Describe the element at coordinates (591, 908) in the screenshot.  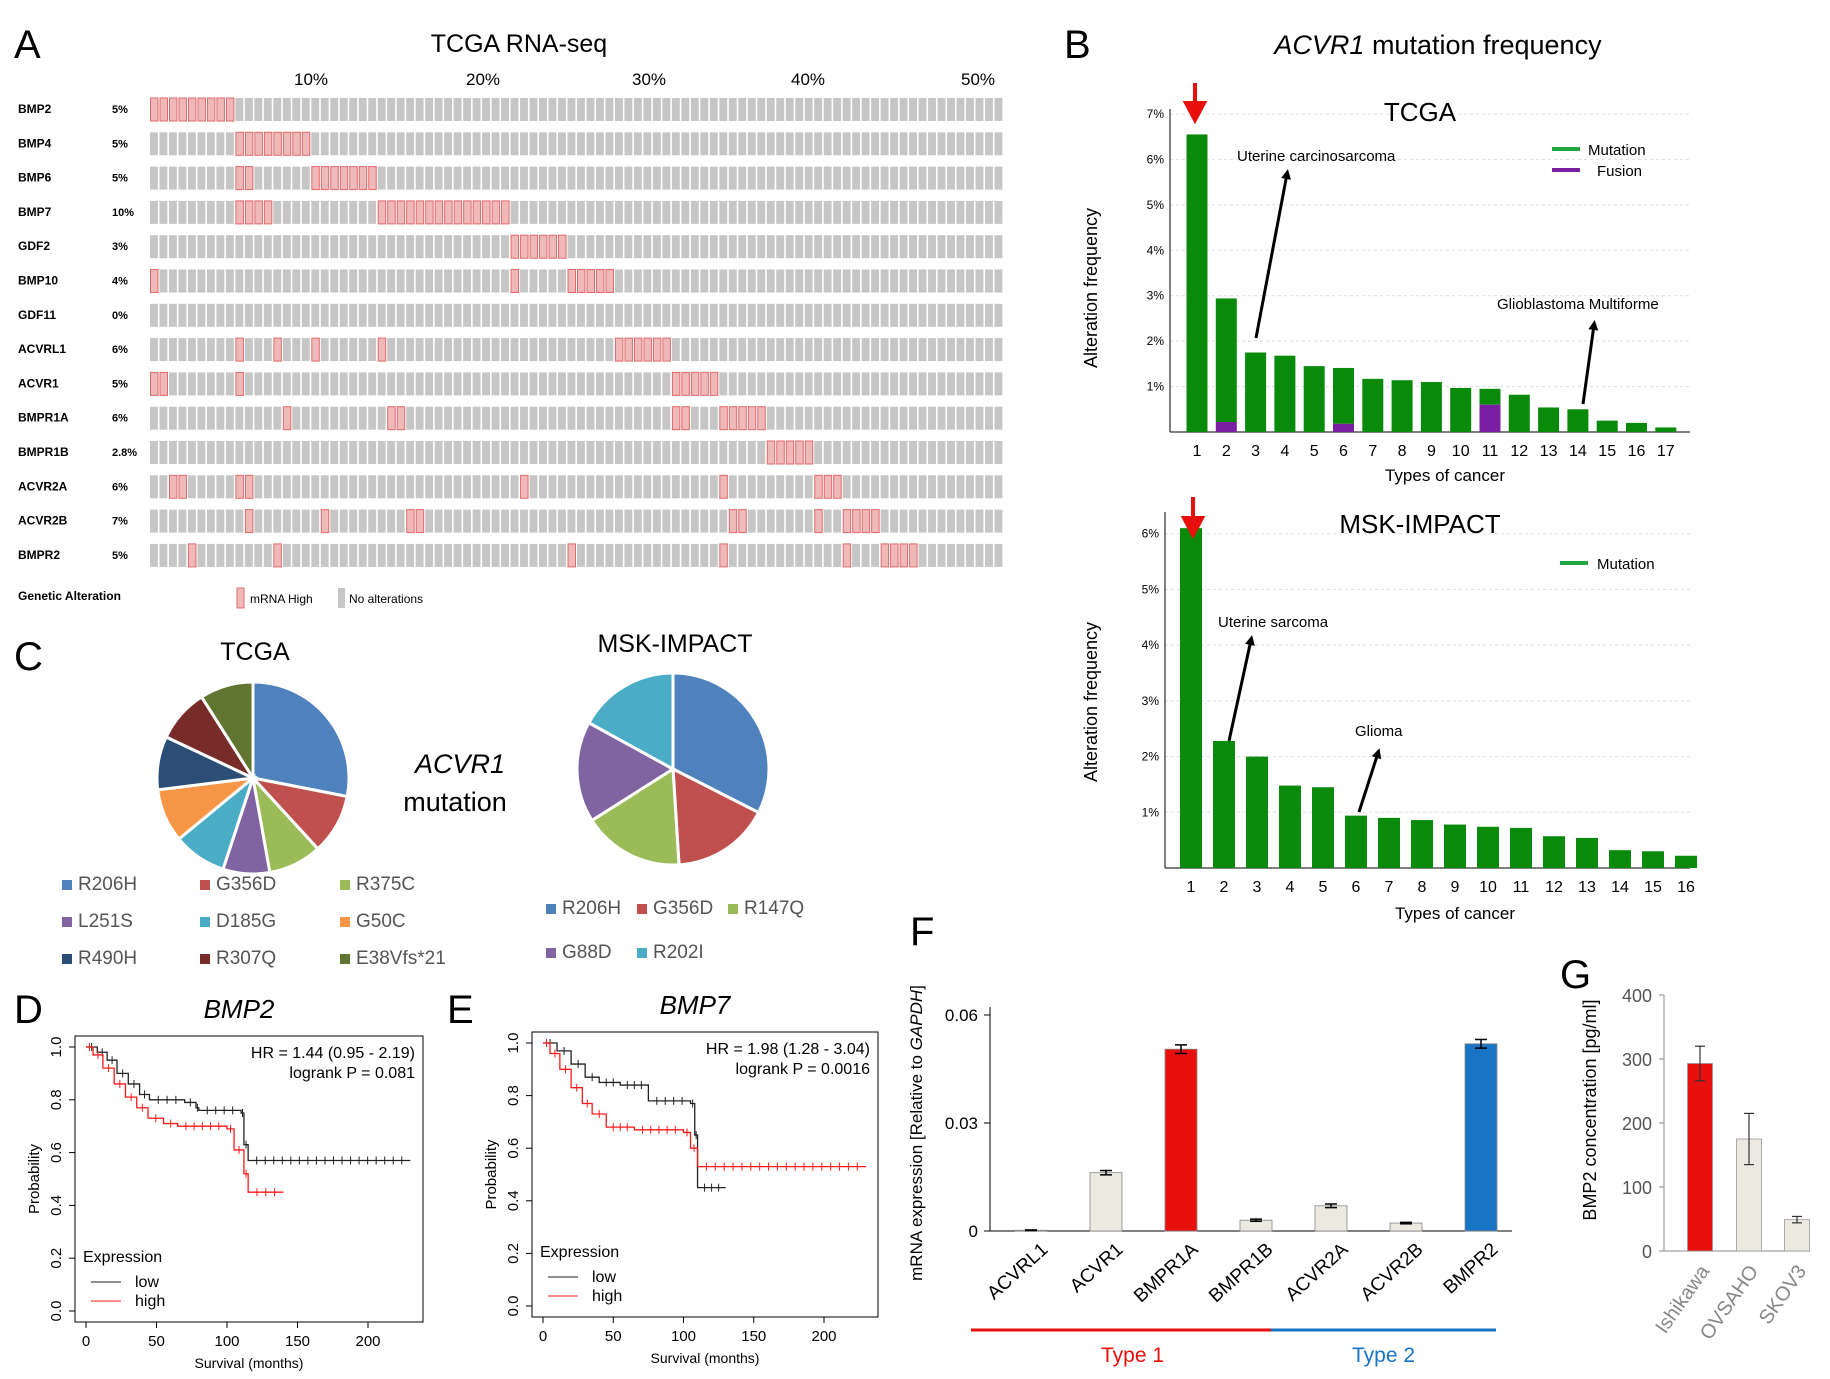
I see `legend-label: R206H` at that location.